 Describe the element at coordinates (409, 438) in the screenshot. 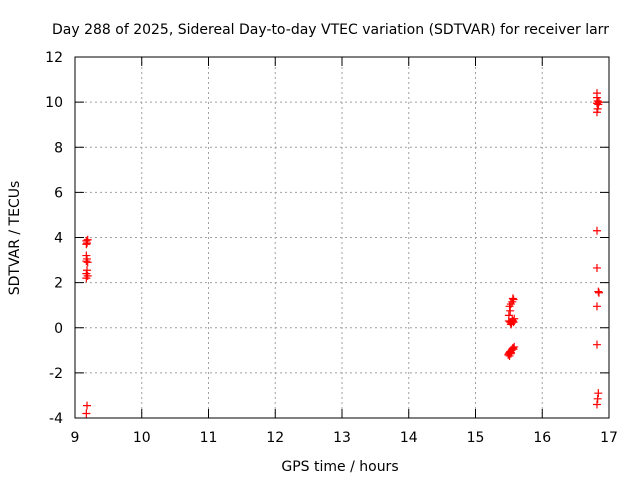

I see `x-tick-label: 14` at that location.